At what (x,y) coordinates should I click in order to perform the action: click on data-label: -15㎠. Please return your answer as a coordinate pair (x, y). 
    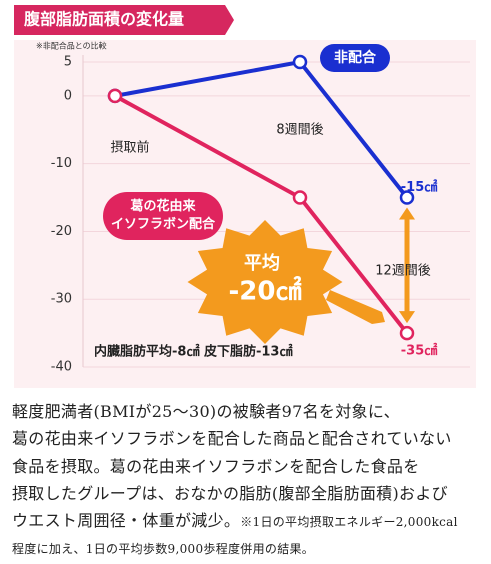
    Looking at the image, I should click on (419, 187).